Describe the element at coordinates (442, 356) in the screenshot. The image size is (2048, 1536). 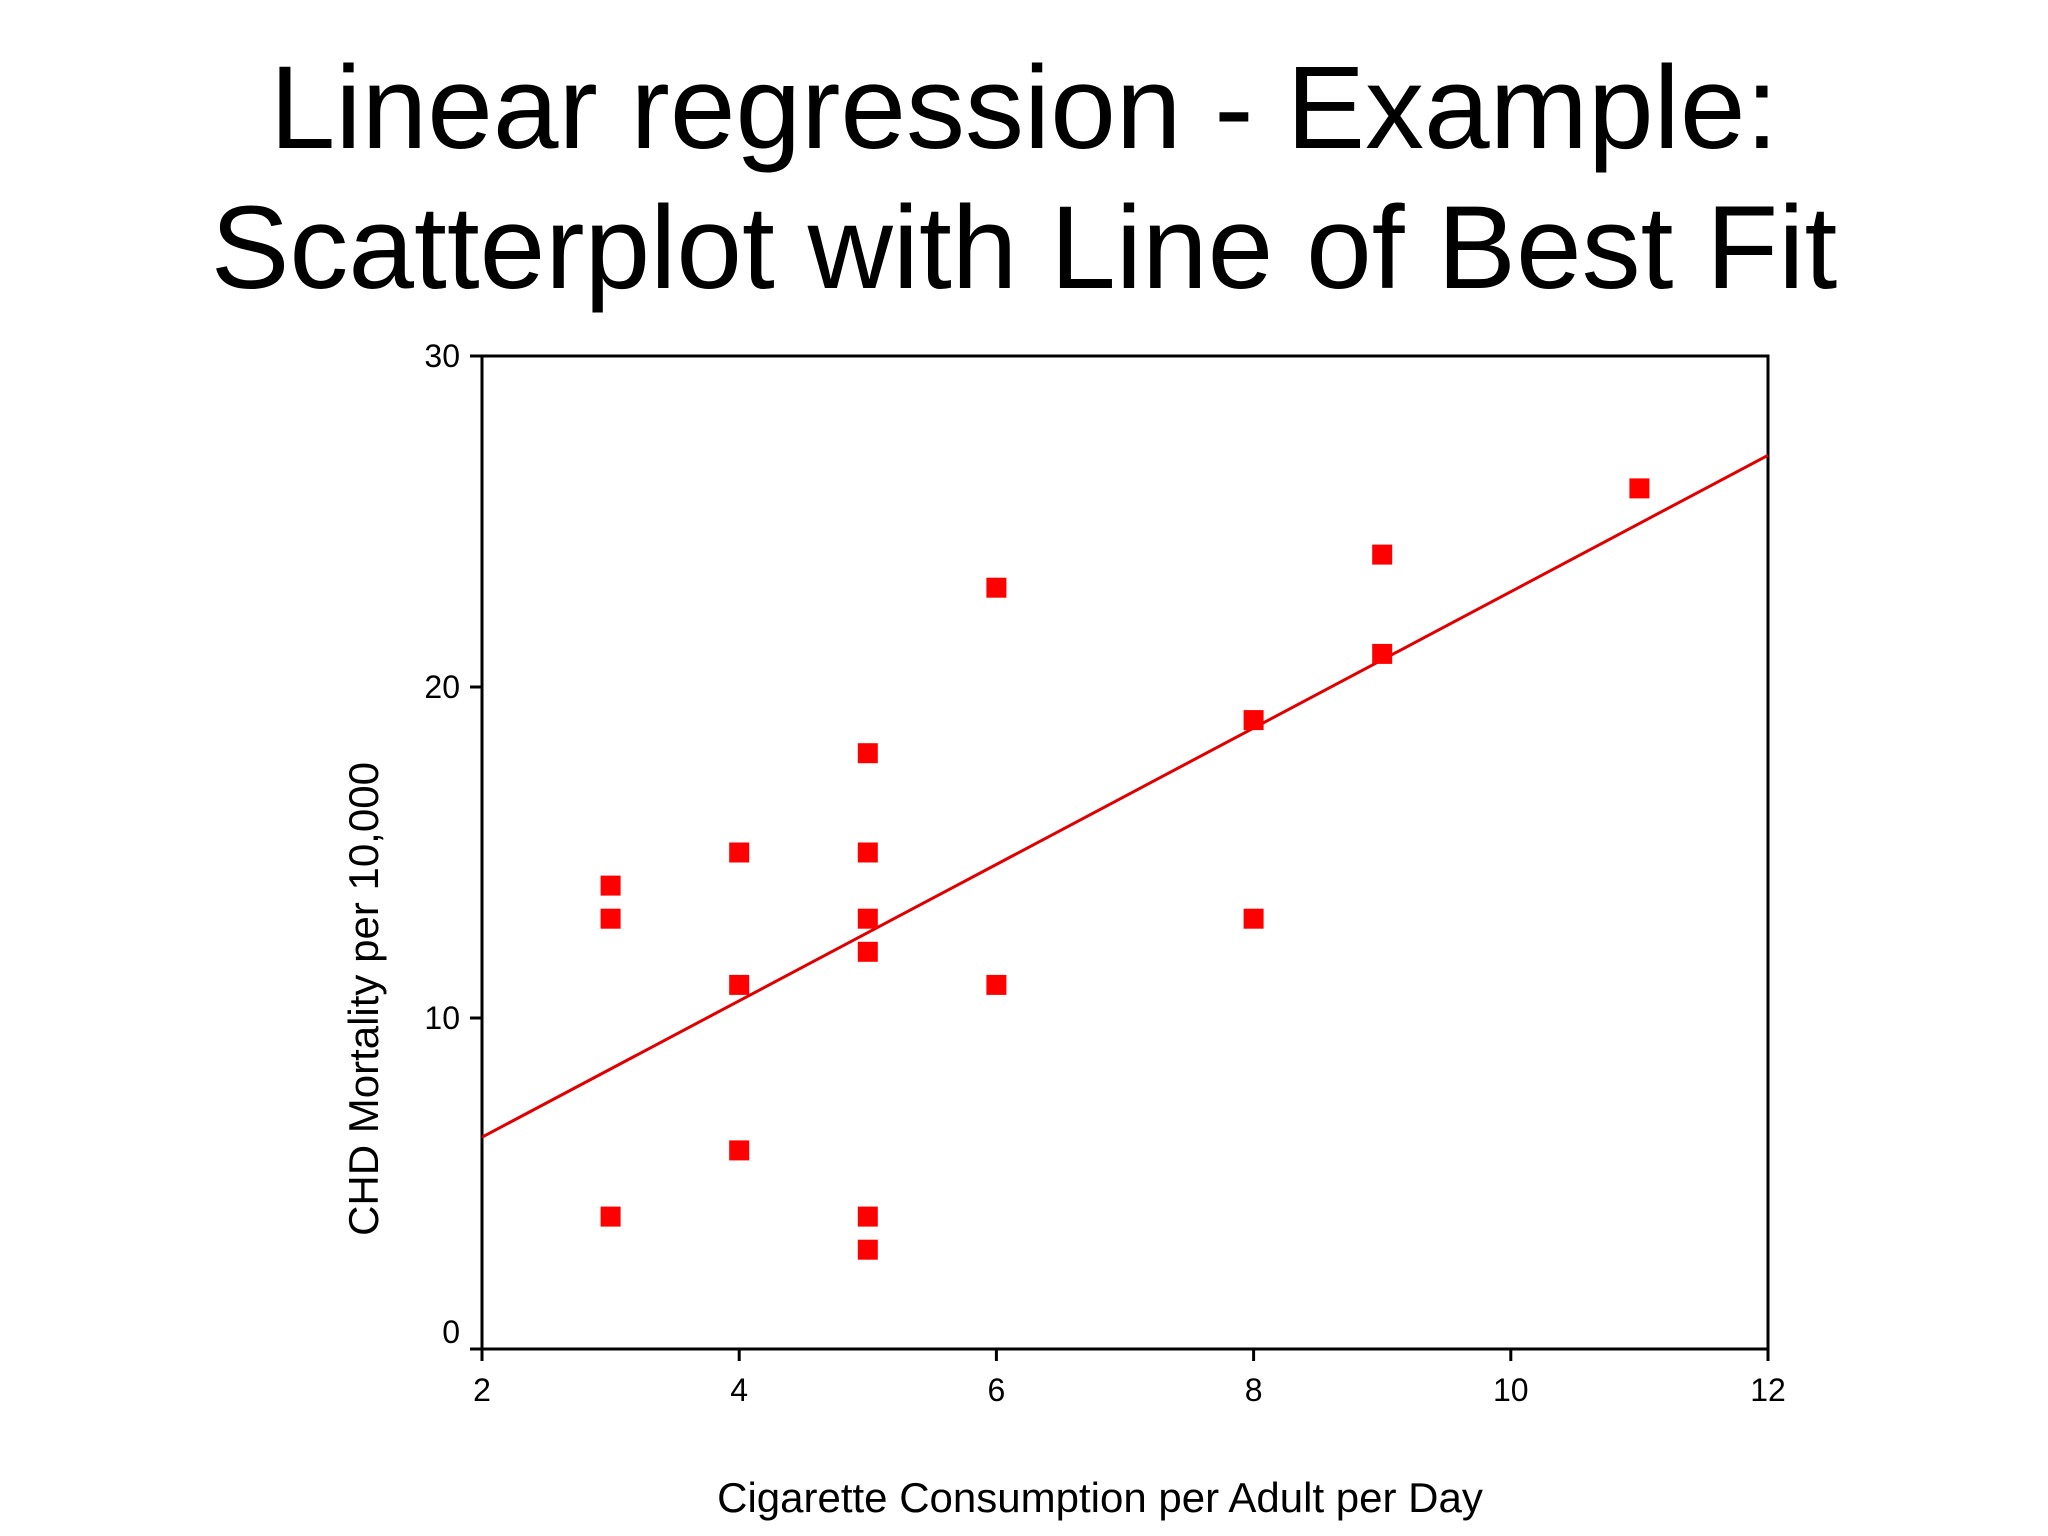
I see `y-tick-label: 30` at that location.